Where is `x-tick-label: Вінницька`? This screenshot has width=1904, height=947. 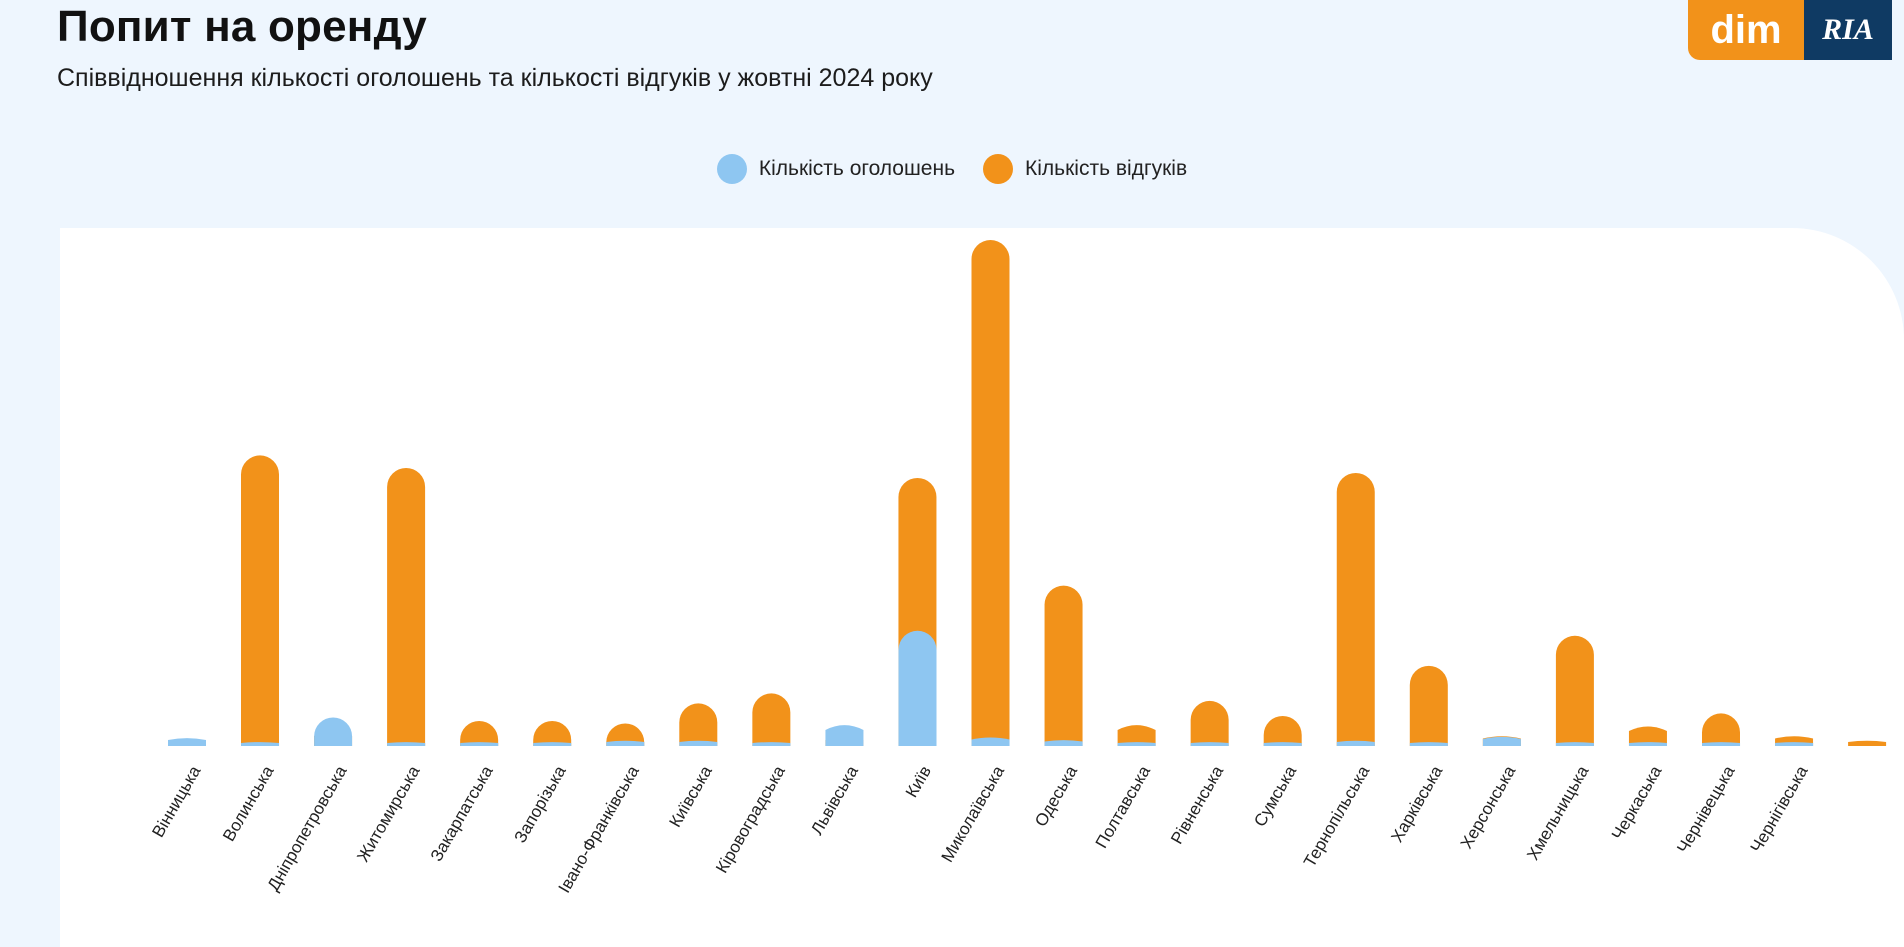 x-tick-label: Вінницька is located at coordinates (176, 801).